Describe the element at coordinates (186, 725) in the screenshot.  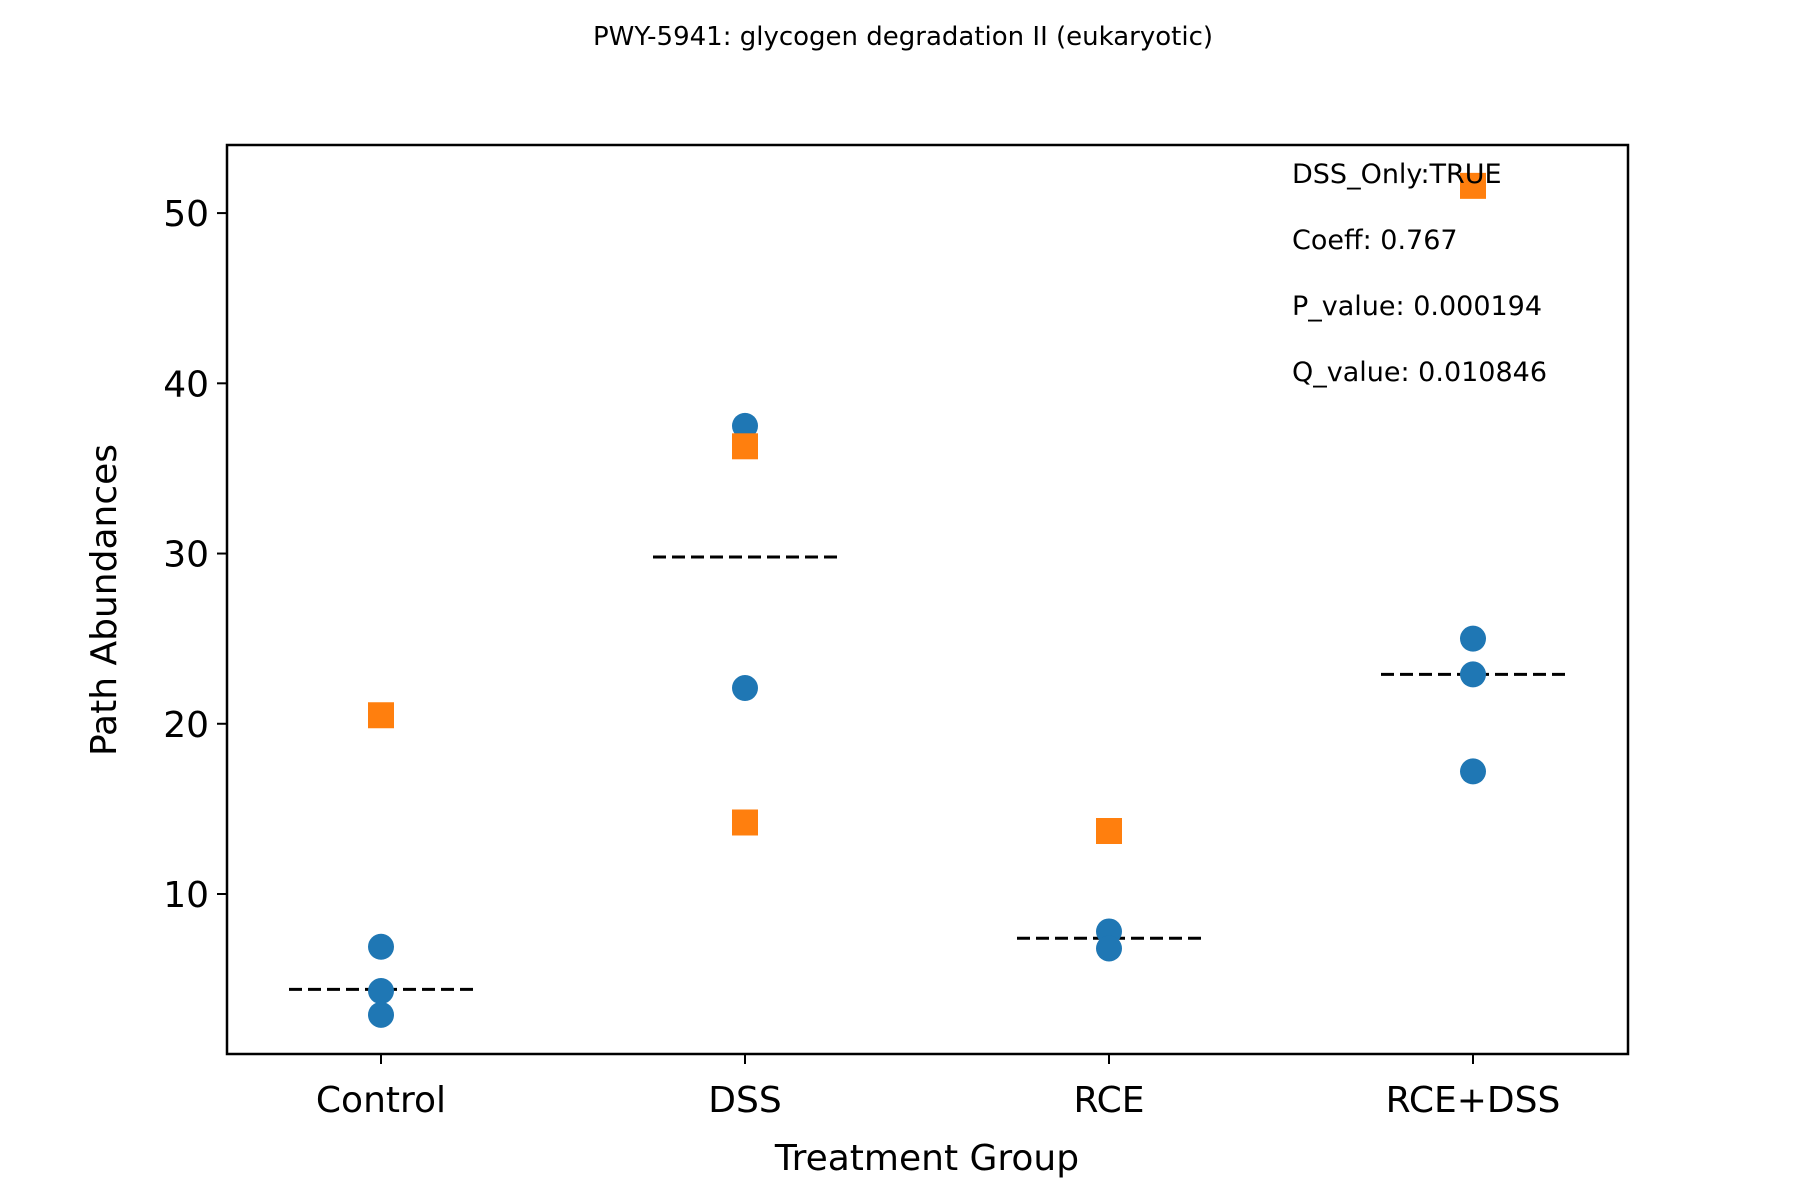
I see `y-tick-label: 20` at that location.